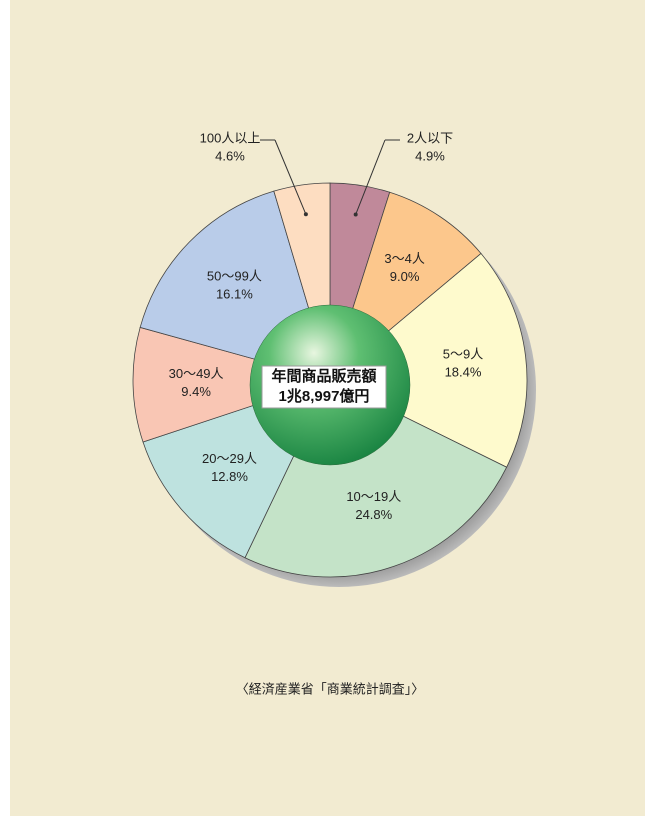  I want to click on slice-category: 5〜9人, so click(463, 353).